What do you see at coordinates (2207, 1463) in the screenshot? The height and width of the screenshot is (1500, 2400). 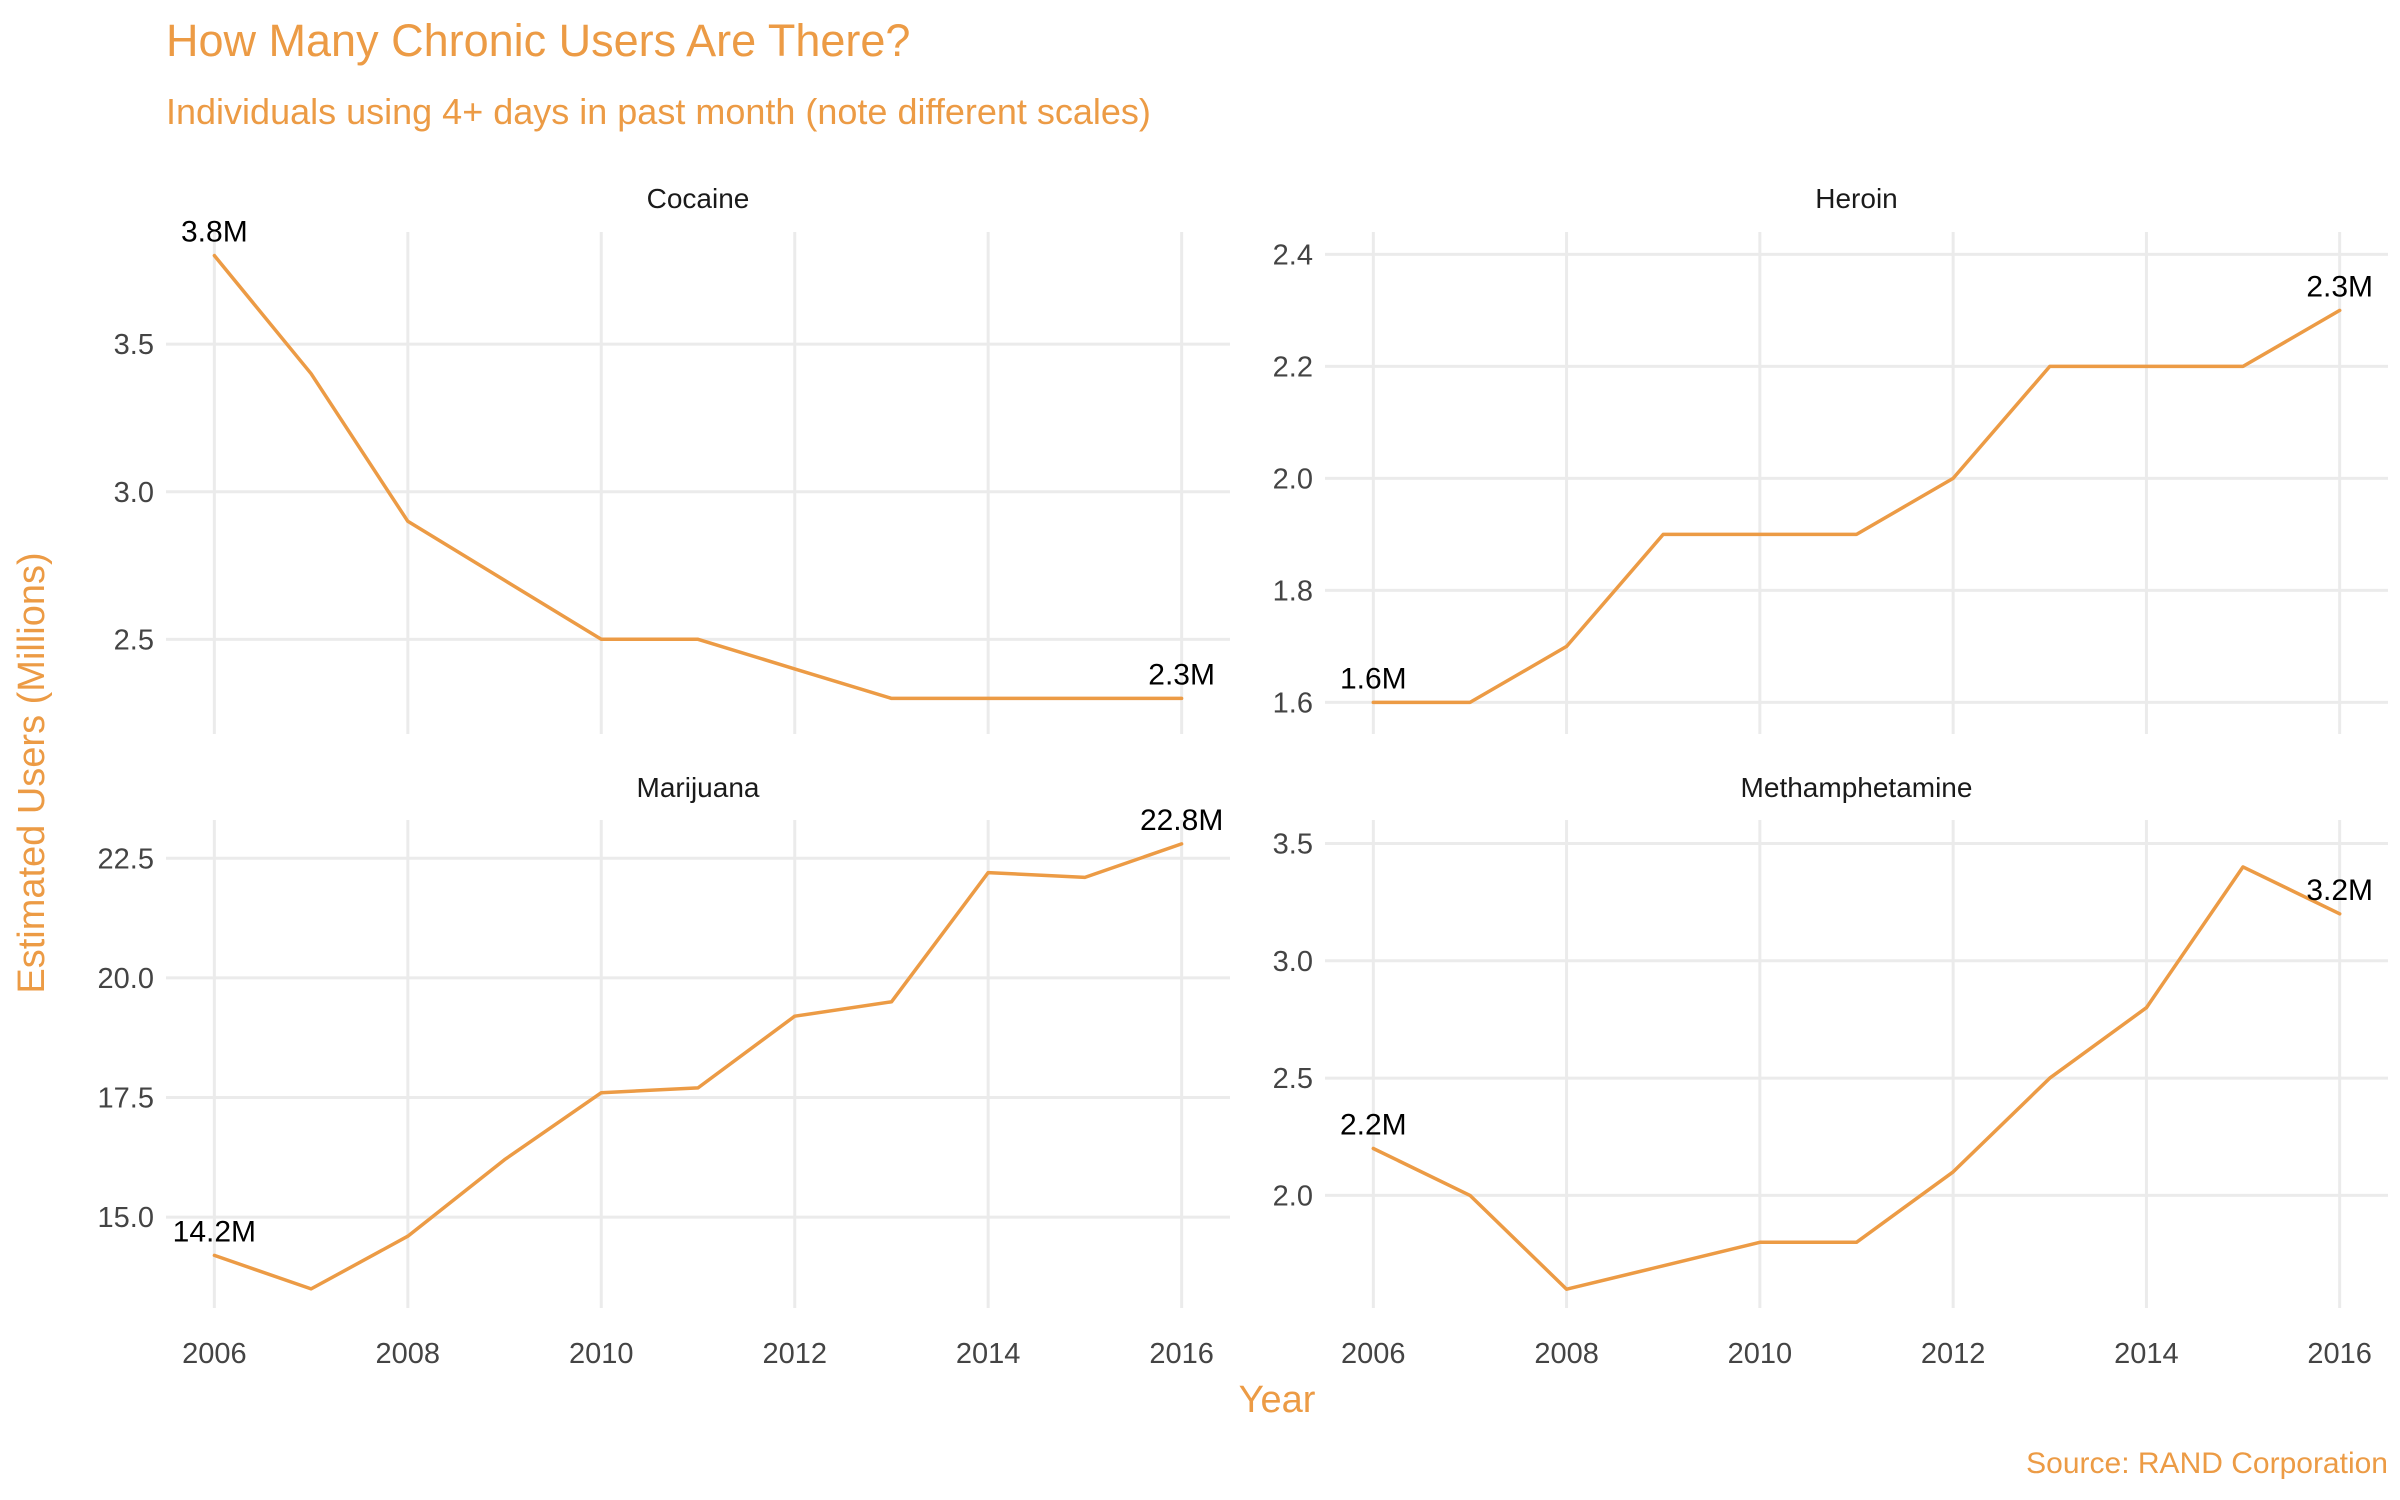 I see `chart-caption: Source: RAND Corporation` at bounding box center [2207, 1463].